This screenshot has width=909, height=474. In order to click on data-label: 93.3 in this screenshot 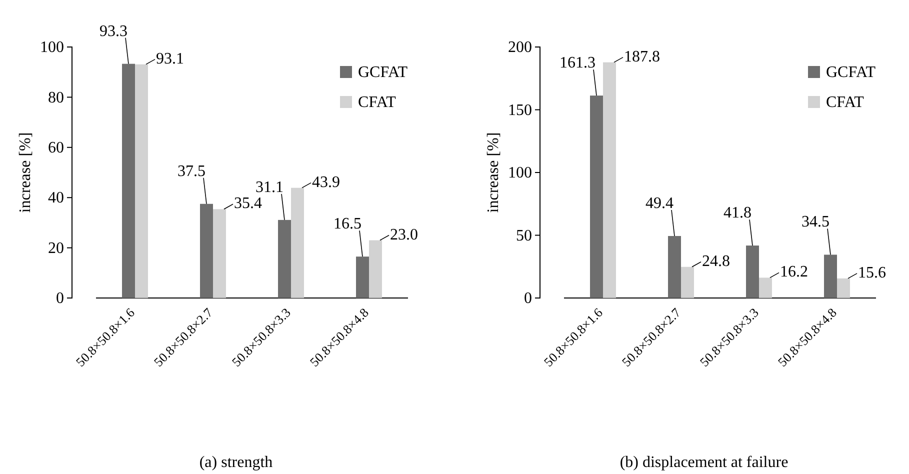, I will do `click(114, 31)`.